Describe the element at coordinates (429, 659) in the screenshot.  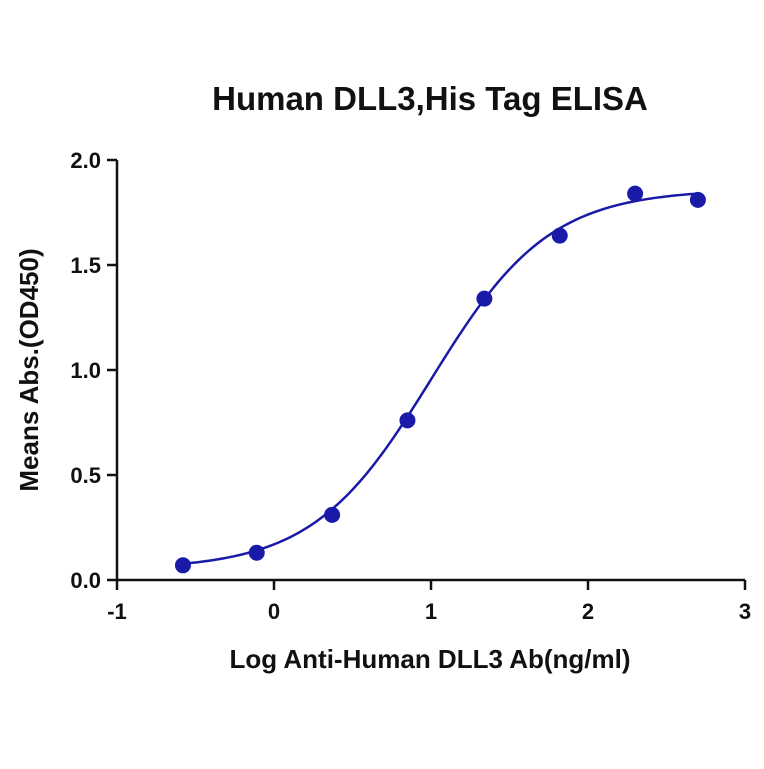
I see `x-axis-label: Log Anti-Human DLL3 Ab(ng/ml)` at that location.